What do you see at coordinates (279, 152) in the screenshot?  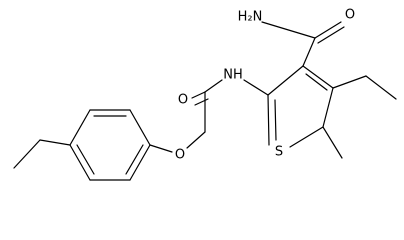 I see `atom-label: S` at bounding box center [279, 152].